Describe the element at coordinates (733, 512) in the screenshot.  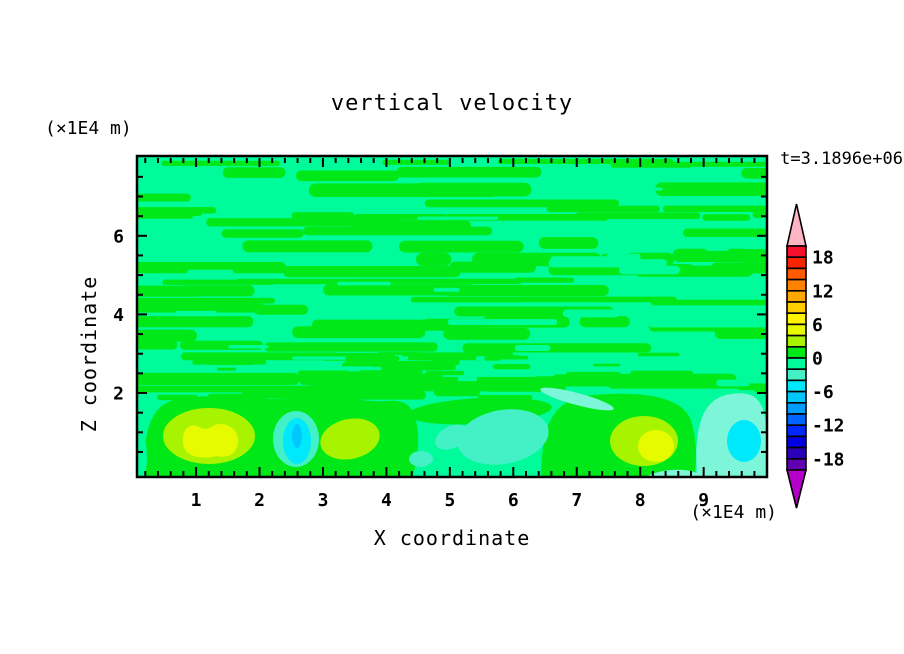
I see `x-axis-unit: (×1E4 m)` at that location.